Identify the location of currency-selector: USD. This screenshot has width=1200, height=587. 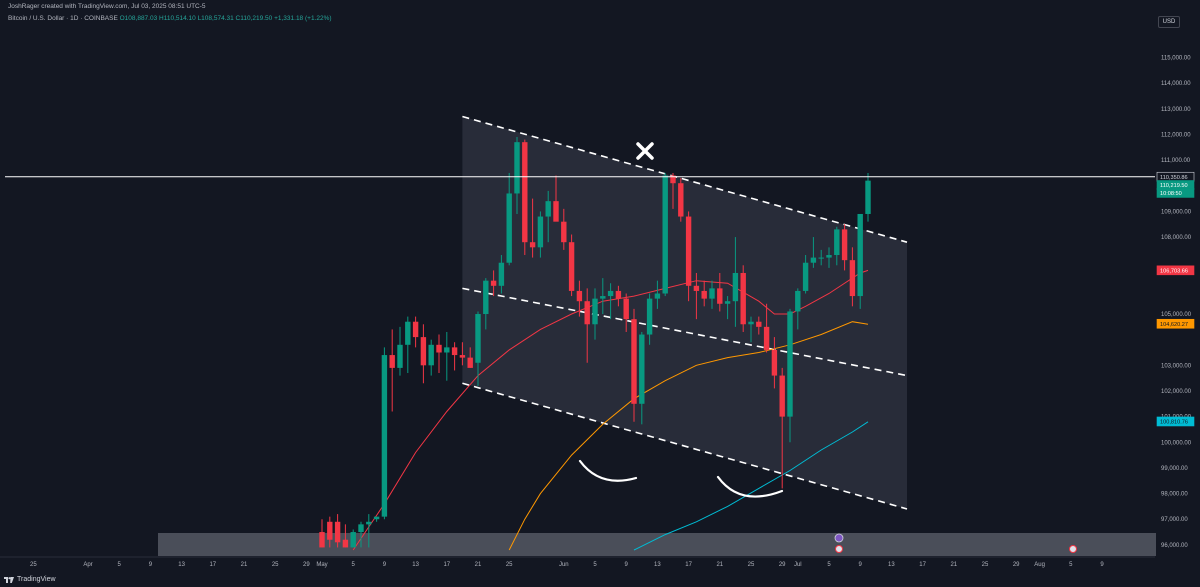
(1169, 22).